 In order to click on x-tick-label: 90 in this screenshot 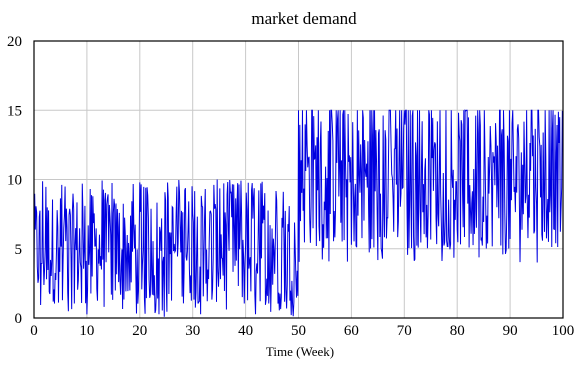, I will do `click(510, 331)`.